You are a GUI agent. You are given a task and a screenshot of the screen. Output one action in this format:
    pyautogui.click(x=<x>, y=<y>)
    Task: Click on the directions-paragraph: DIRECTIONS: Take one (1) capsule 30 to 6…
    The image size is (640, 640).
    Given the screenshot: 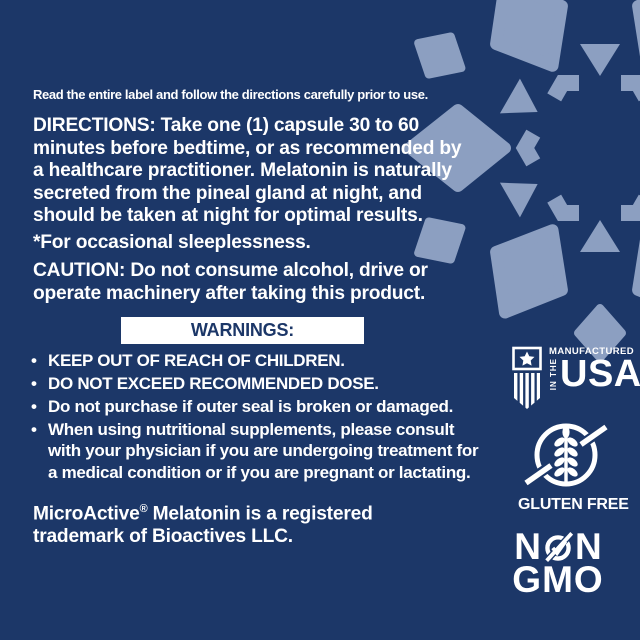 What is the action you would take?
    pyautogui.click(x=249, y=171)
    